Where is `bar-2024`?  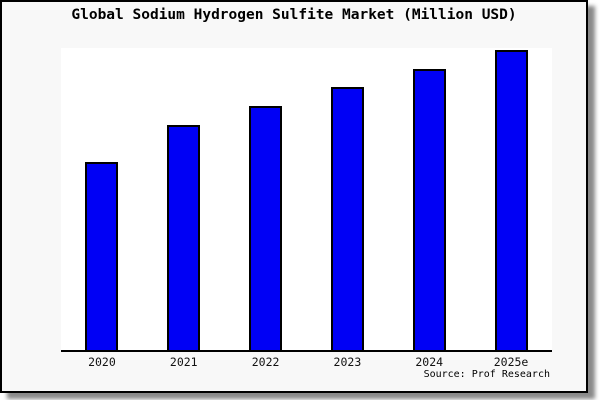
bar-2024 is located at coordinates (429, 209).